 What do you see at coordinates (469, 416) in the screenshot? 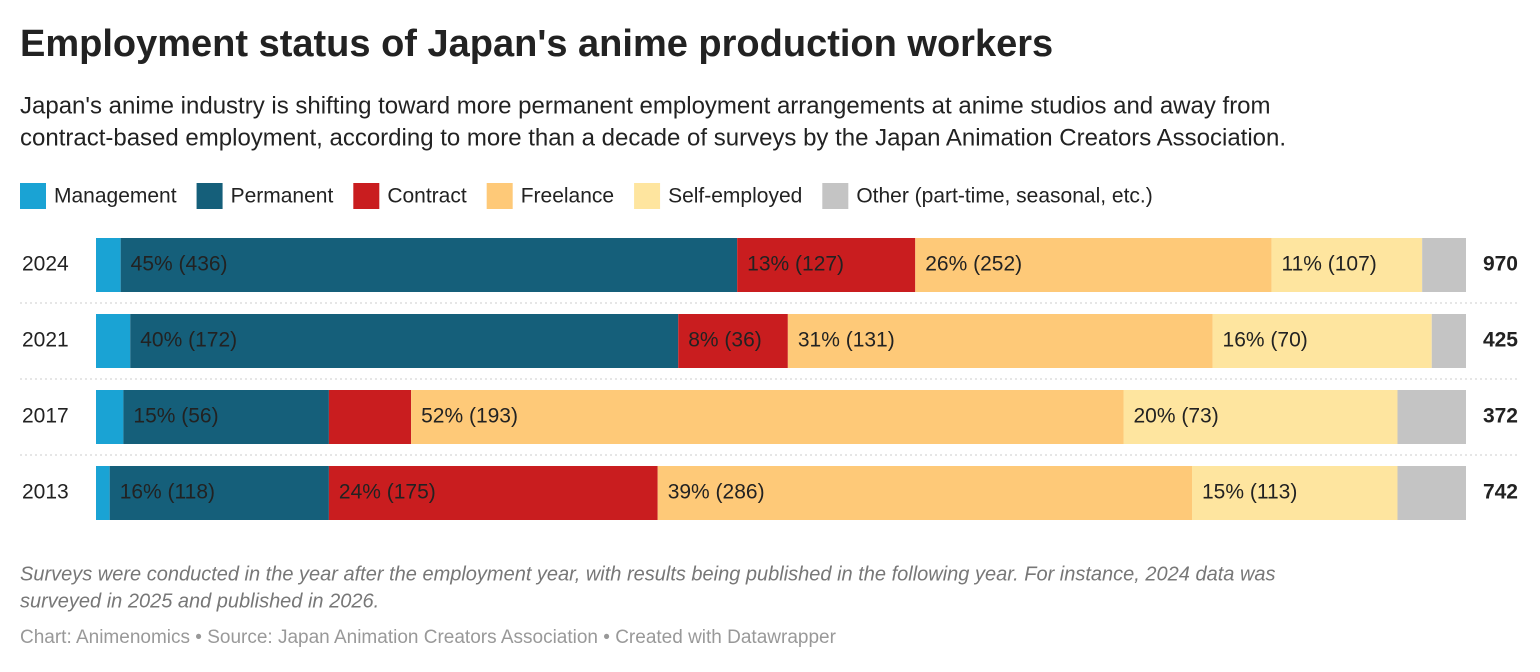
I see `data-label: 52% (193)` at bounding box center [469, 416].